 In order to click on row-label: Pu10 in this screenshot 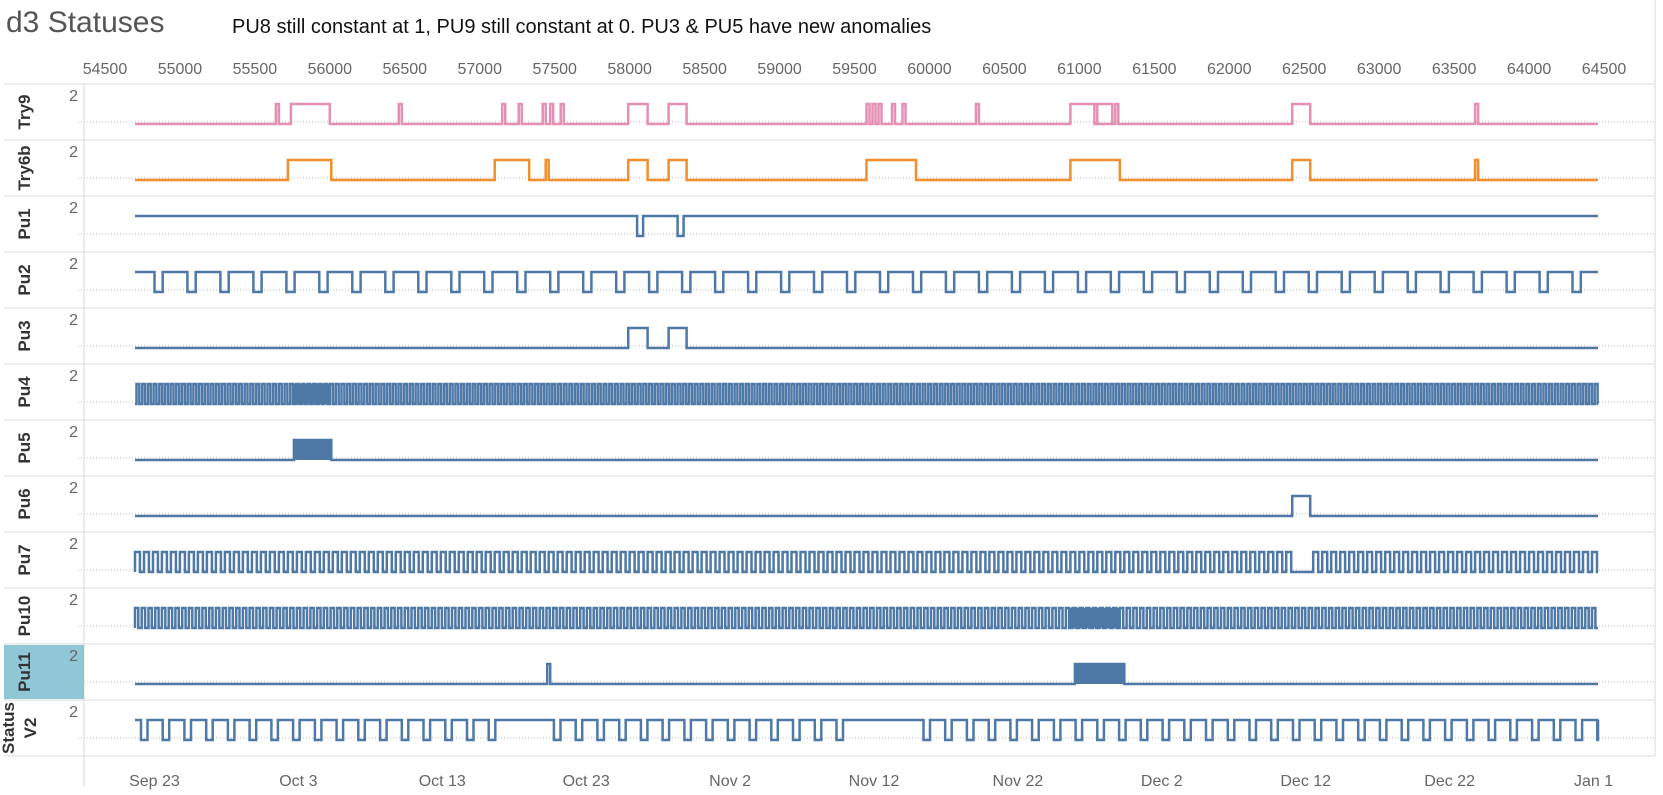, I will do `click(24, 616)`.